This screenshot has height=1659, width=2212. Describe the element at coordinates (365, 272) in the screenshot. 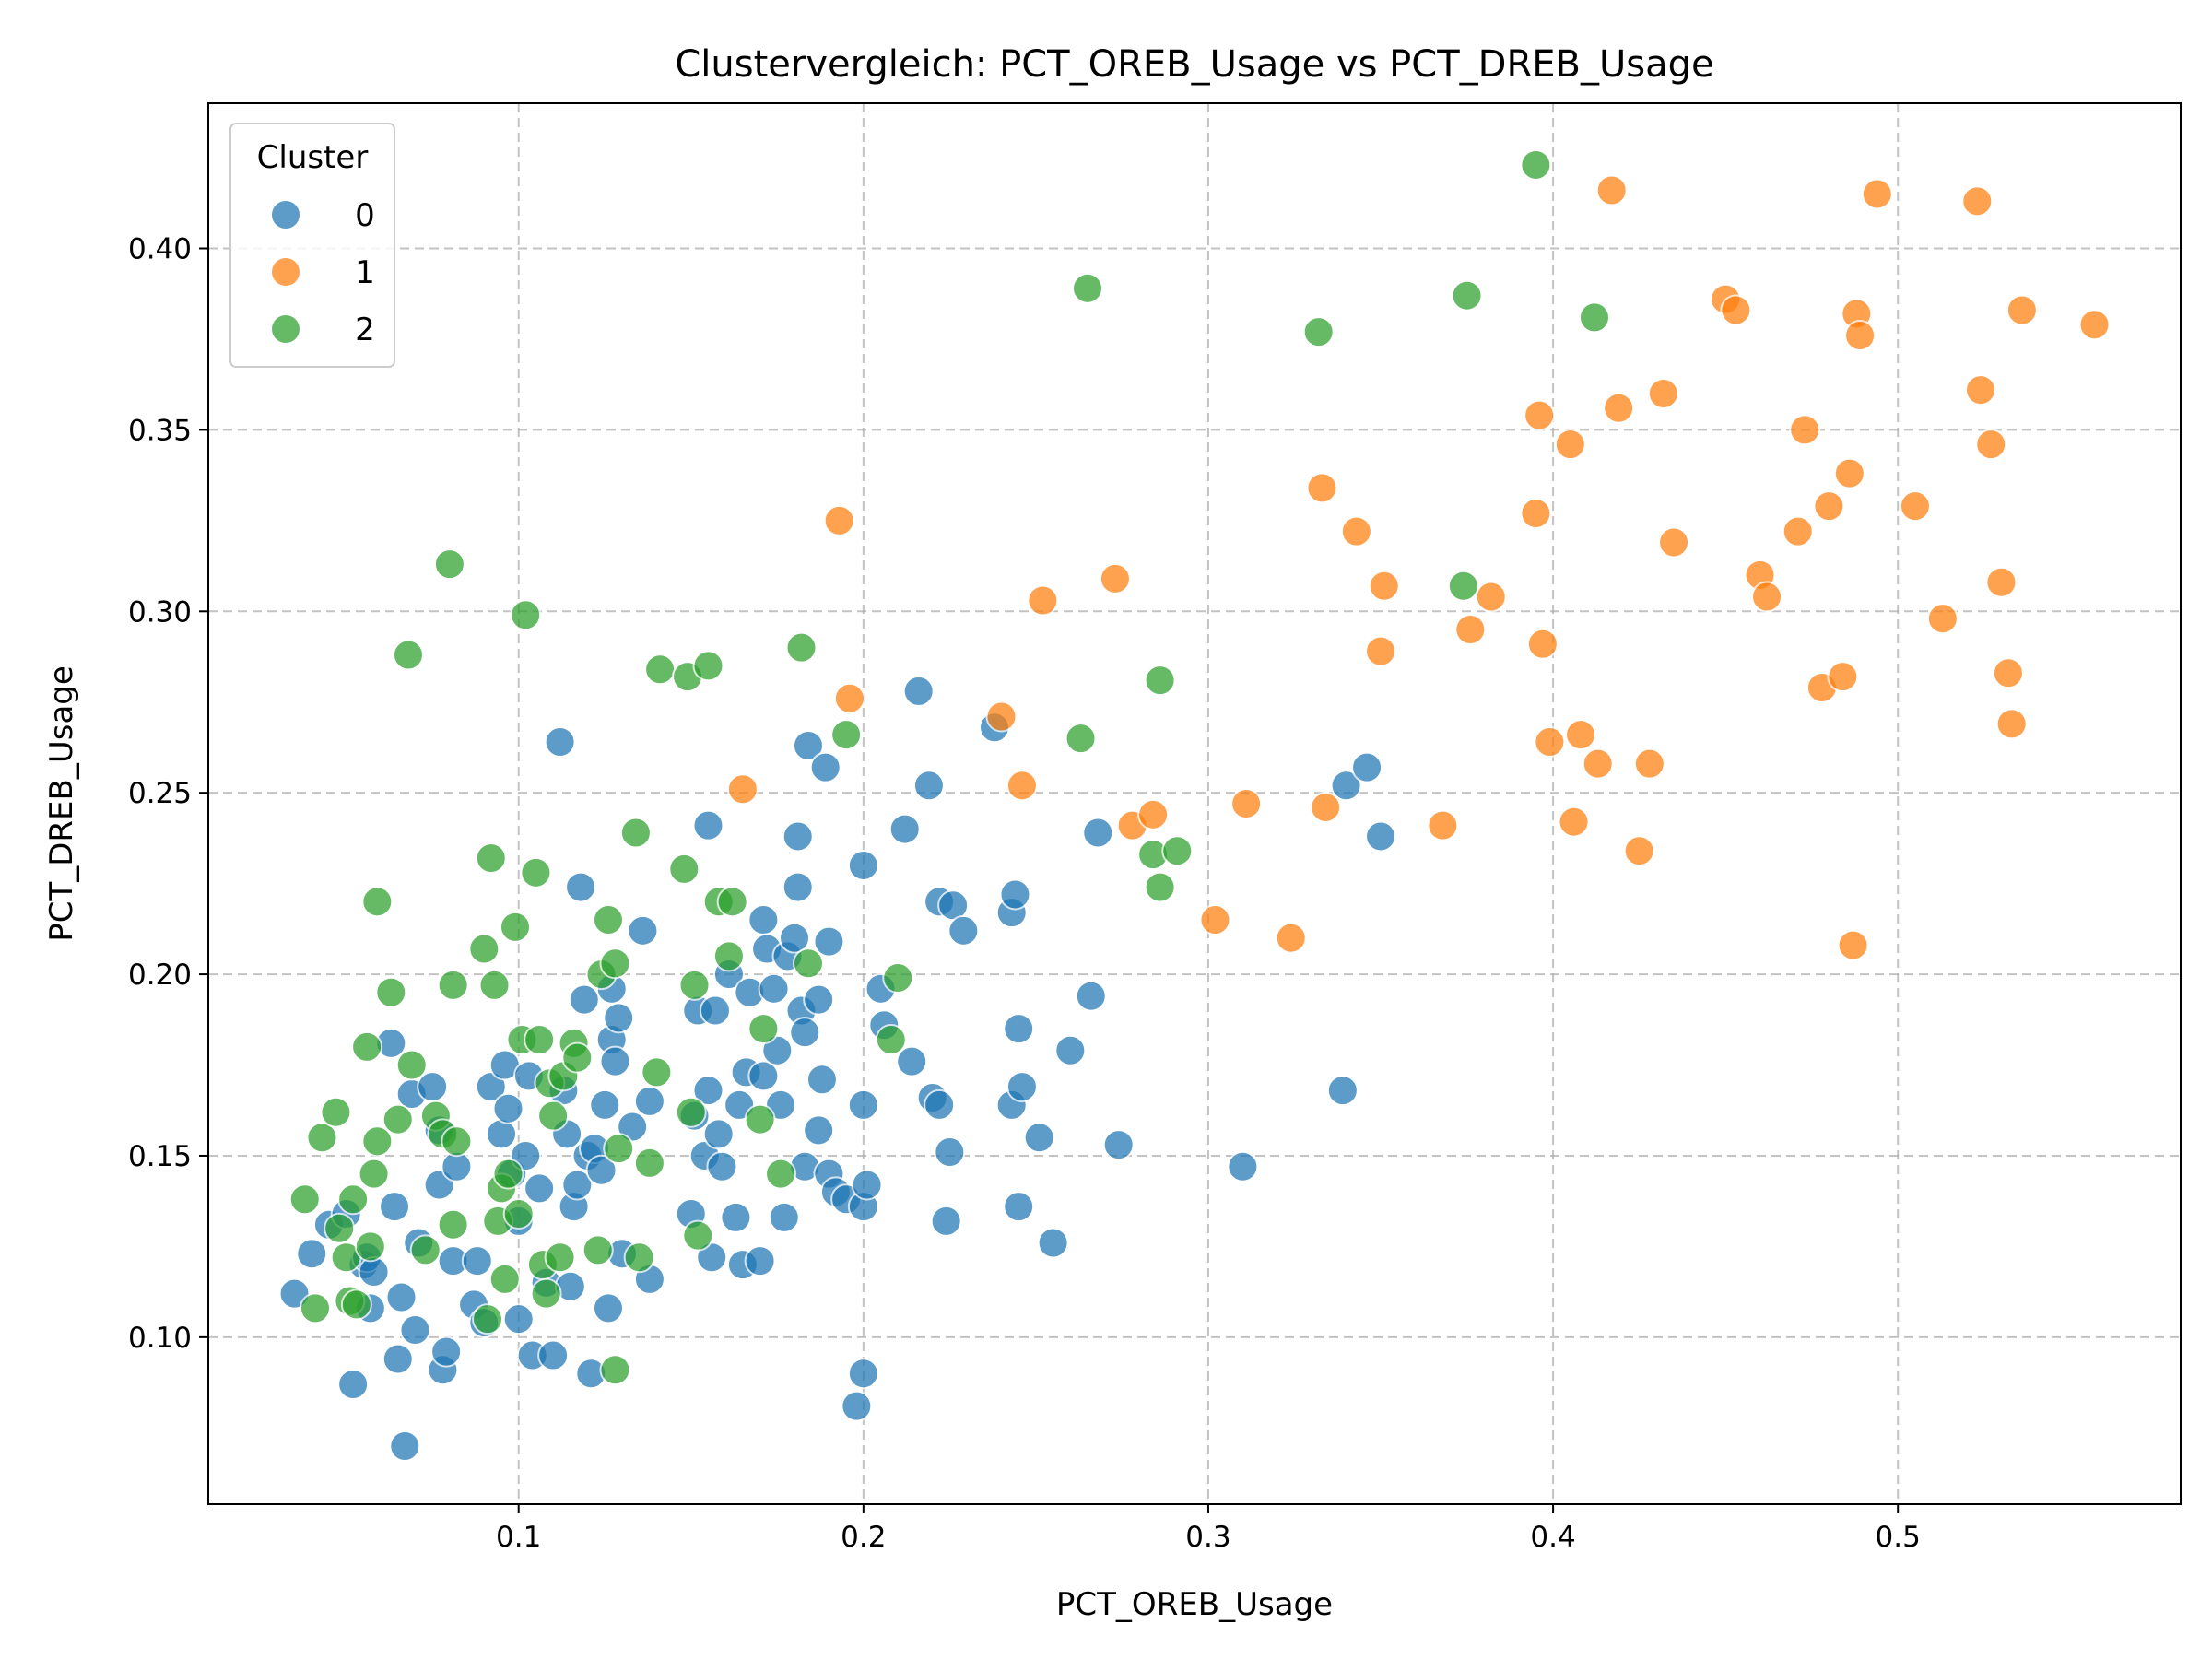

I see `legend-label: 1` at that location.